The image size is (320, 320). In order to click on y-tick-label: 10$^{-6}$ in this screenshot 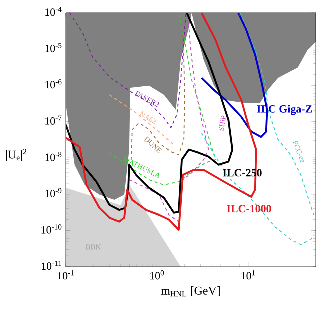, I will do `click(54, 84)`.